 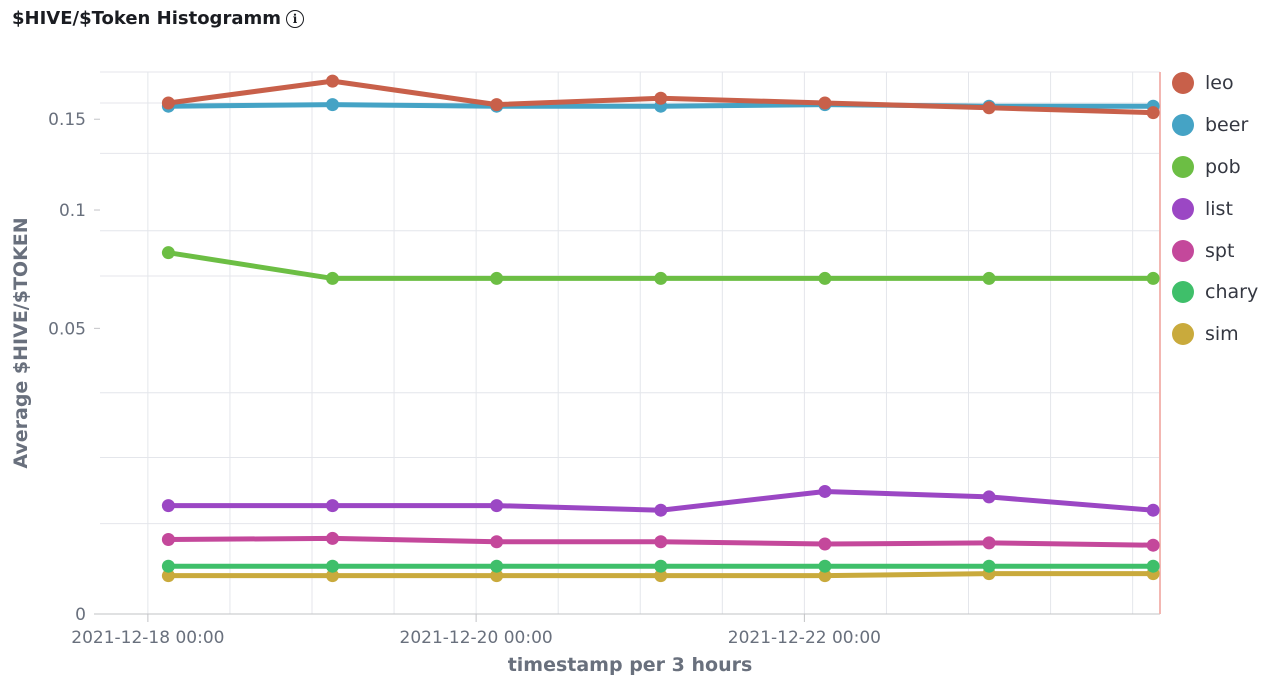 I want to click on legend-label: pob, so click(x=1223, y=166).